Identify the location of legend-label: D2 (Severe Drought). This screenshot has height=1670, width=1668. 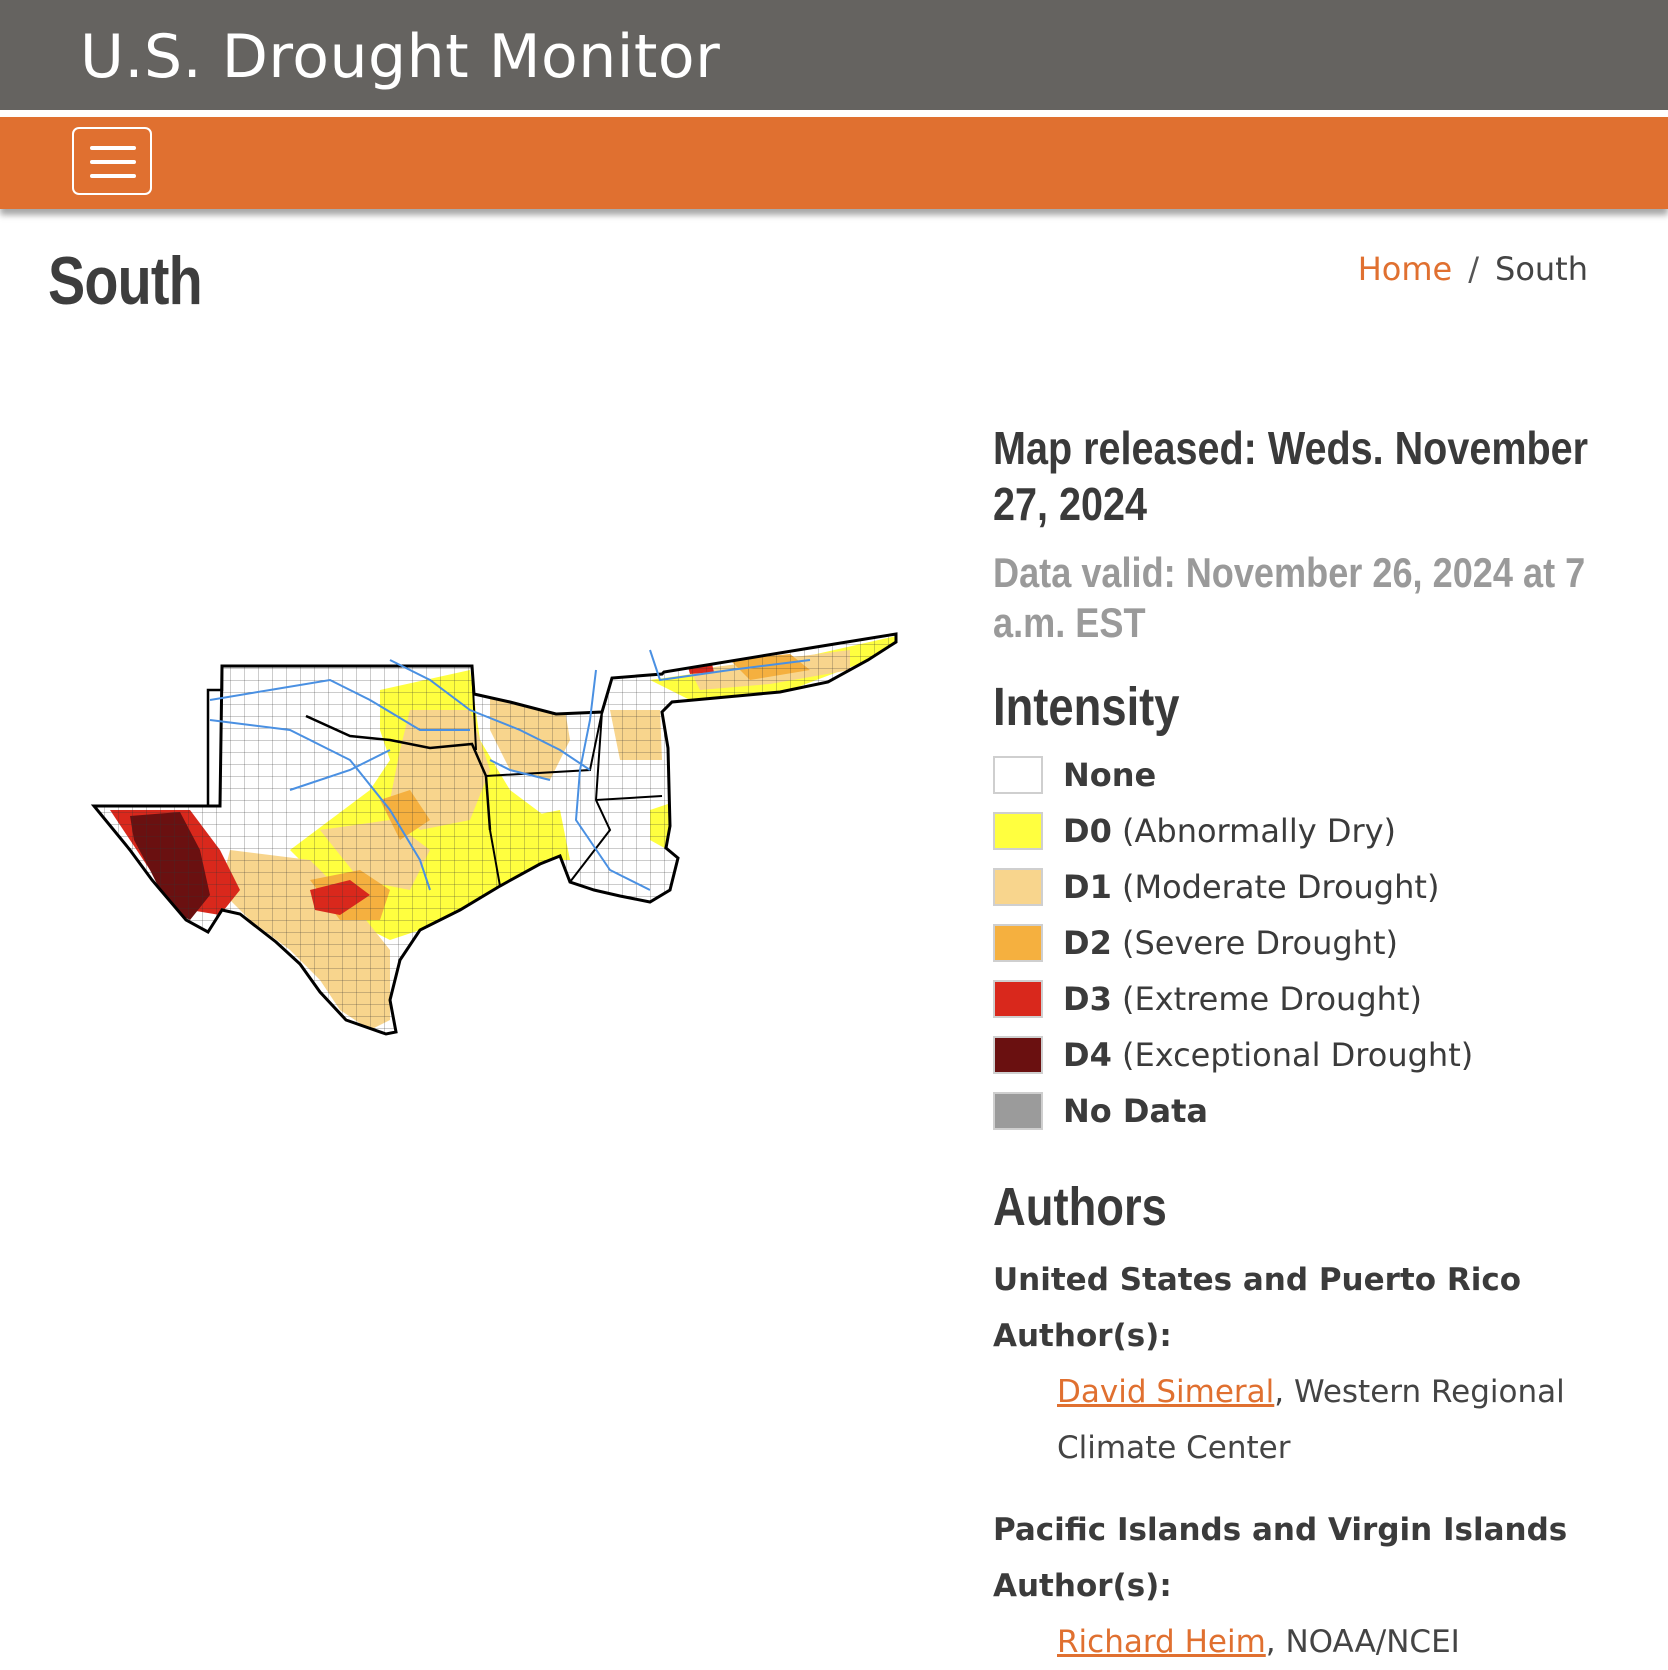
(1230, 943).